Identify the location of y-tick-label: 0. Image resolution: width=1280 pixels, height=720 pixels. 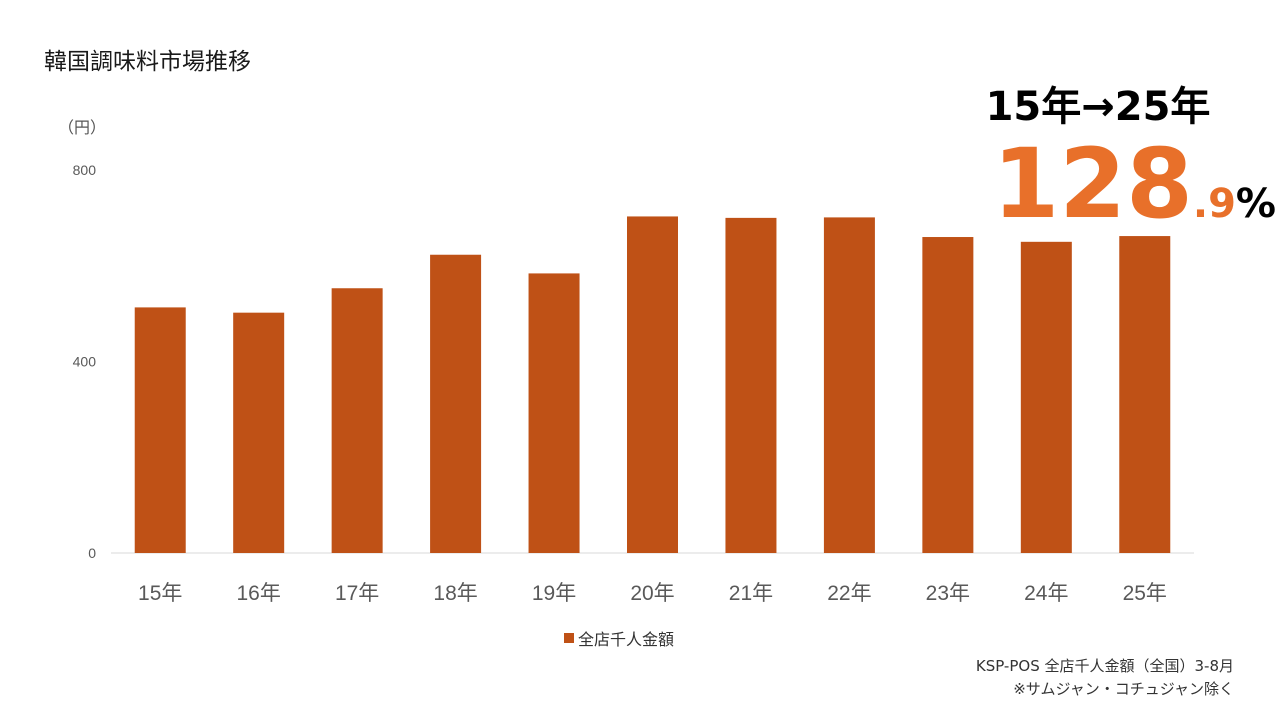
(92, 553).